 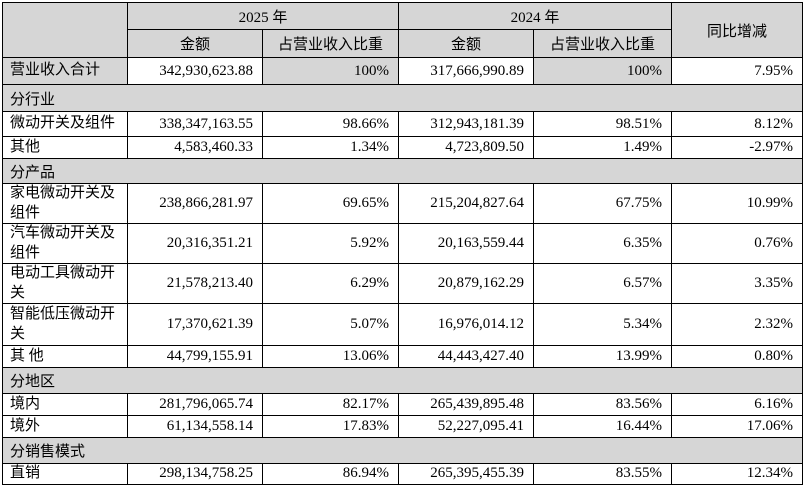 What do you see at coordinates (603, 324) in the screenshot?
I see `ratio-2024-cell: 5.34%` at bounding box center [603, 324].